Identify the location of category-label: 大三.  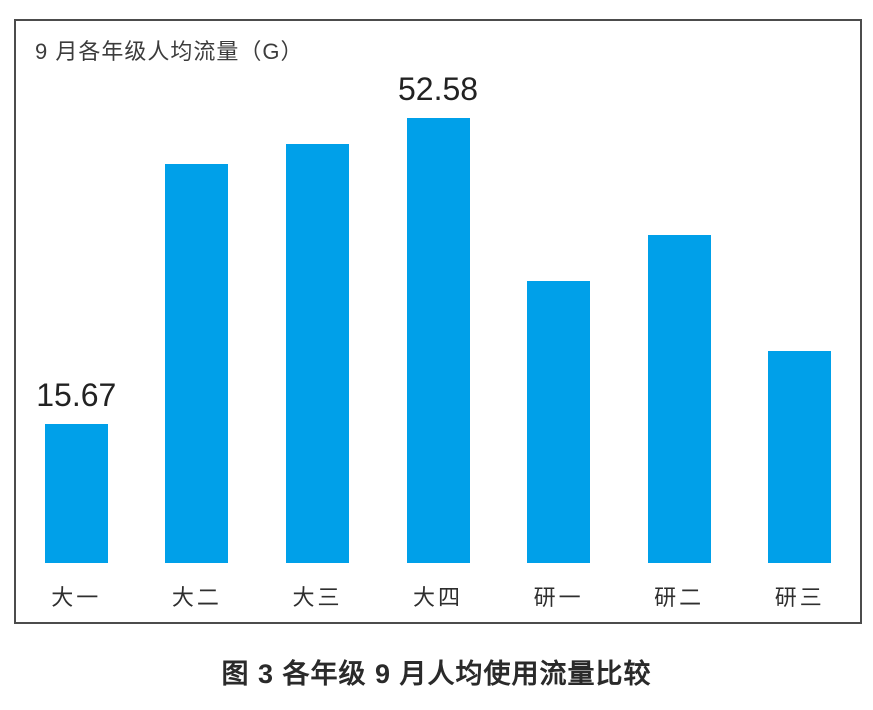
(317, 597).